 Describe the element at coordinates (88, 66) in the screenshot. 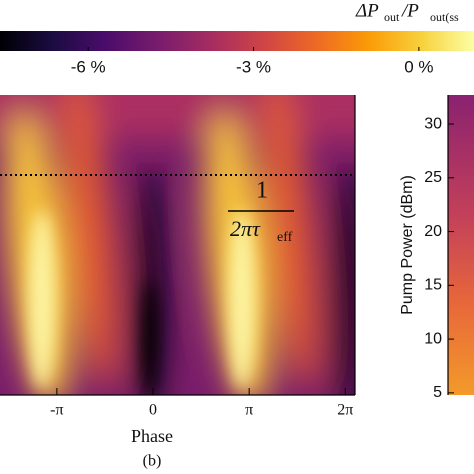

I see `colorbar-tick-label: -6 %` at that location.